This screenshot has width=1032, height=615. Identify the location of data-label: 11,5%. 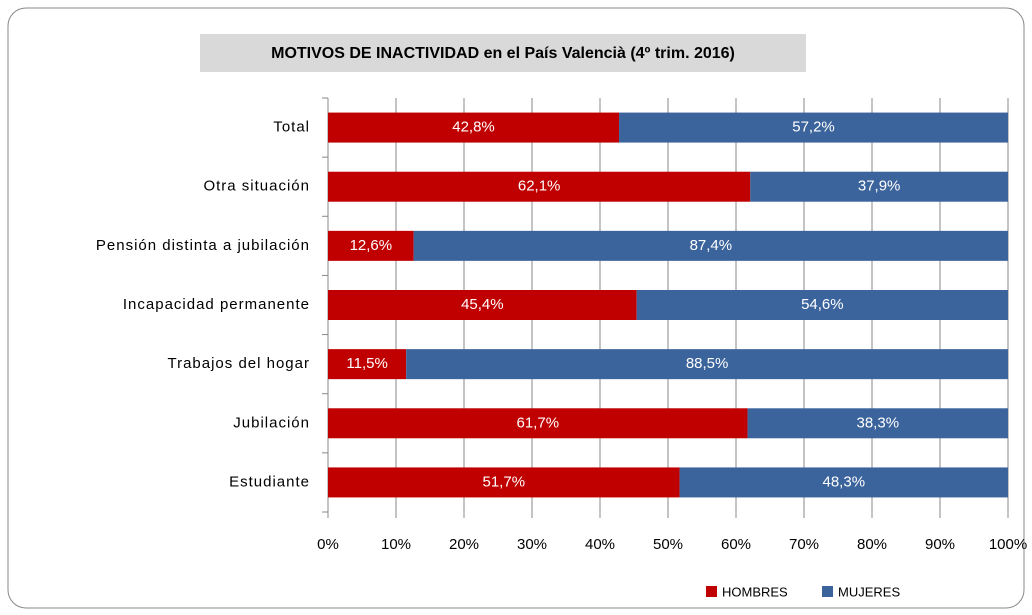
(366, 363).